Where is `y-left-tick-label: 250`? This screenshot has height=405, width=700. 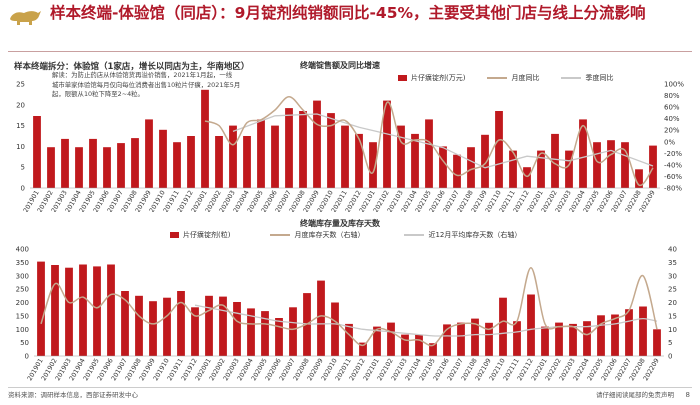 y-left-tick-label: 250 is located at coordinates (22, 290).